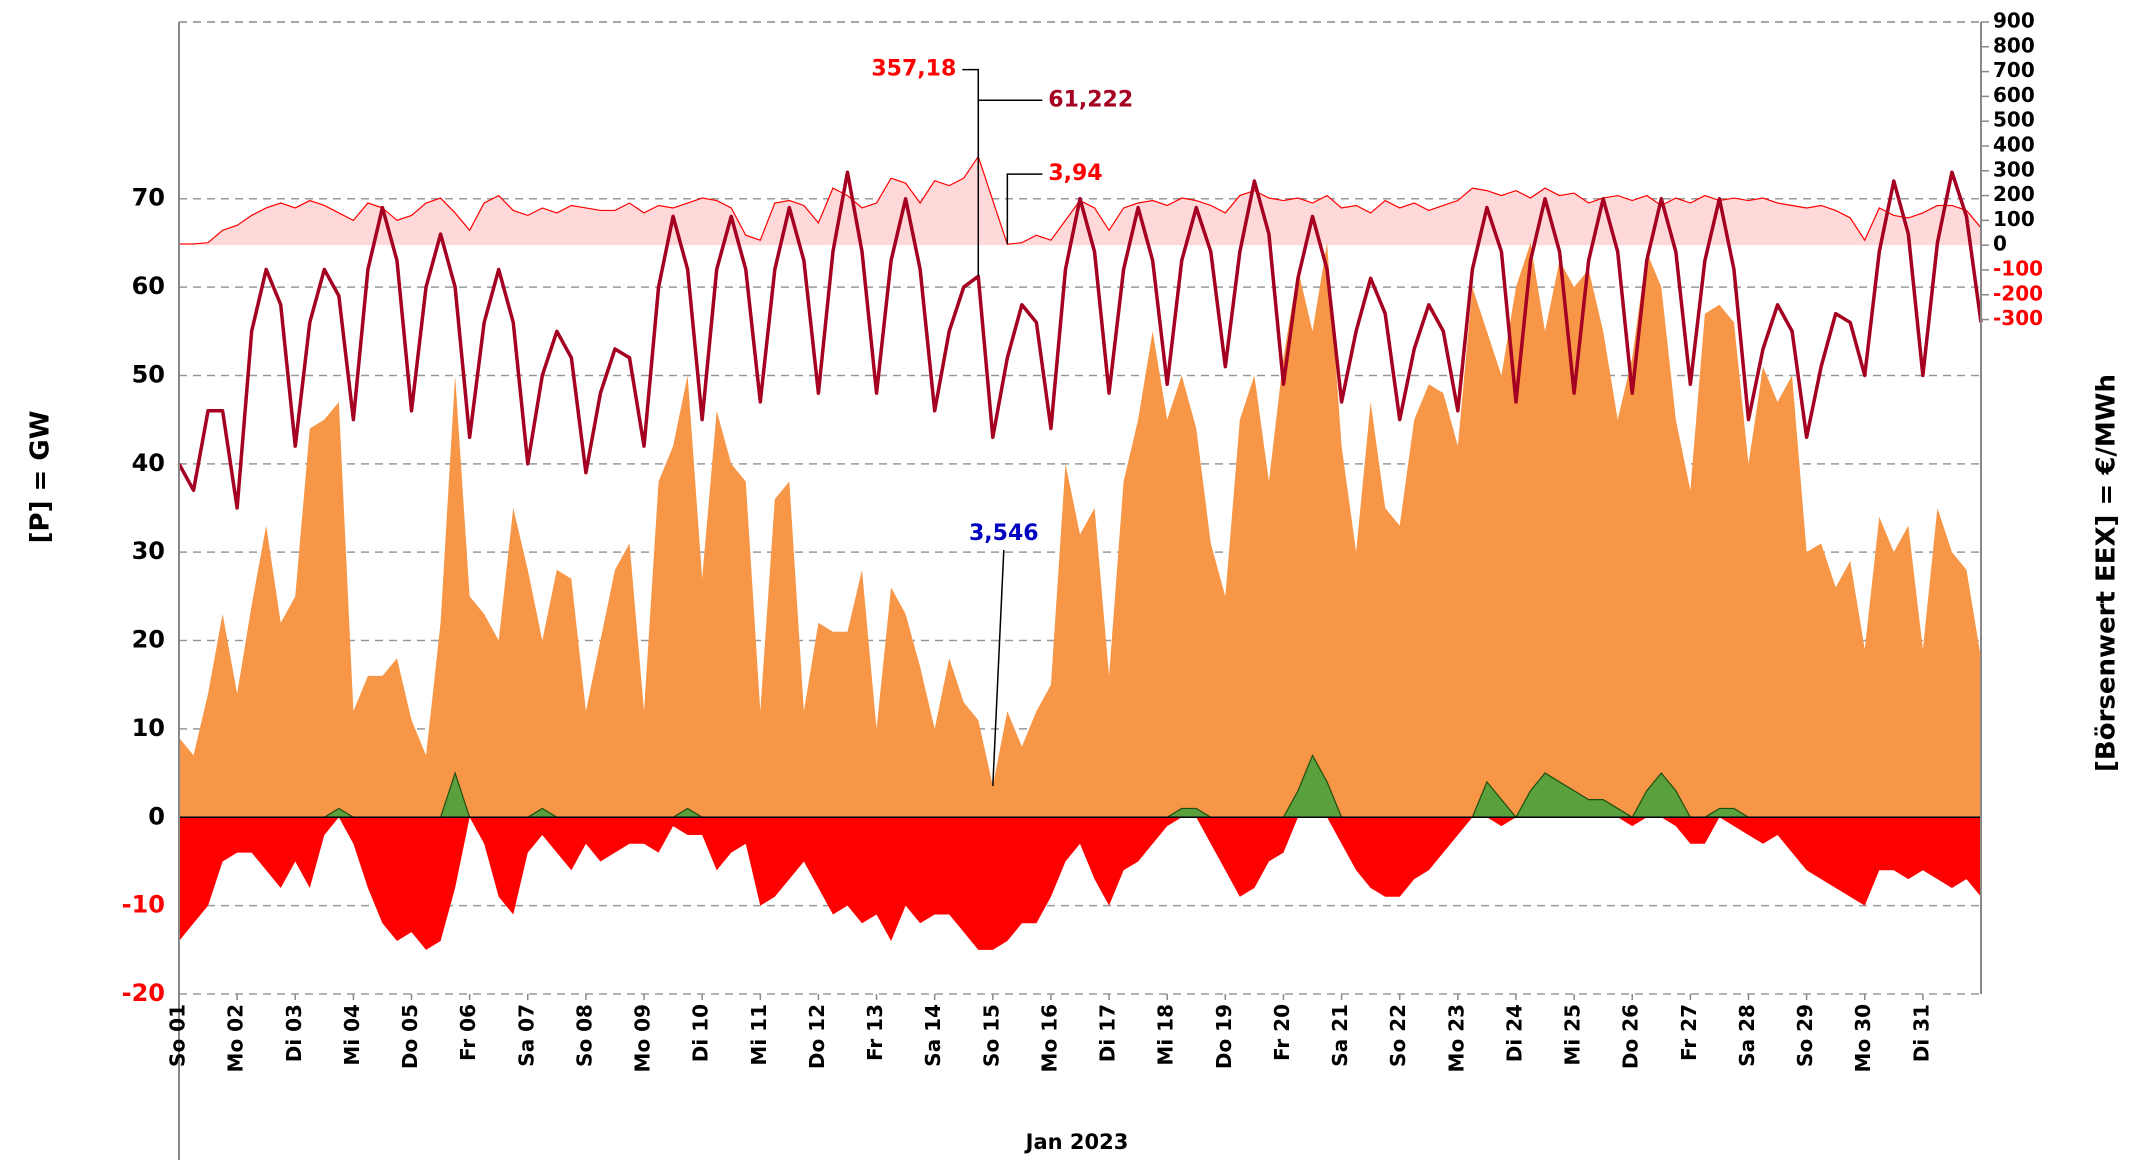  Describe the element at coordinates (1573, 1035) in the screenshot. I see `x-tick-label: Mi 25` at that location.